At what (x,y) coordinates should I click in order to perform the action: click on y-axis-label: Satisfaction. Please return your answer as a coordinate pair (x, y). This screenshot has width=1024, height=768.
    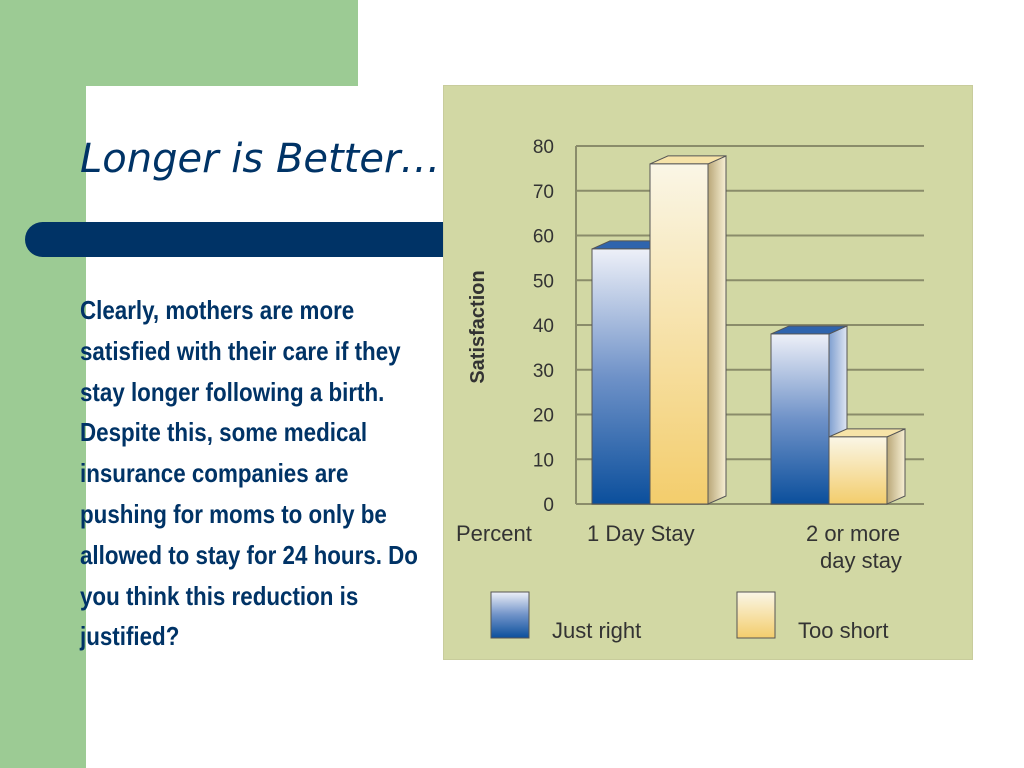
    Looking at the image, I should click on (478, 326).